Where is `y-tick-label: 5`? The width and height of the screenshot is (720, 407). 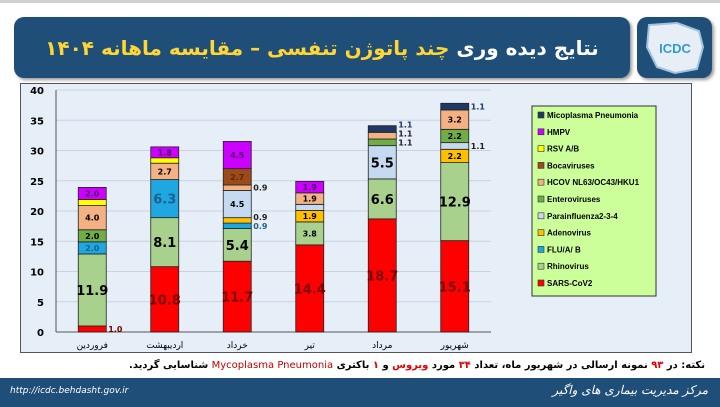 y-tick-label: 5 is located at coordinates (40, 303).